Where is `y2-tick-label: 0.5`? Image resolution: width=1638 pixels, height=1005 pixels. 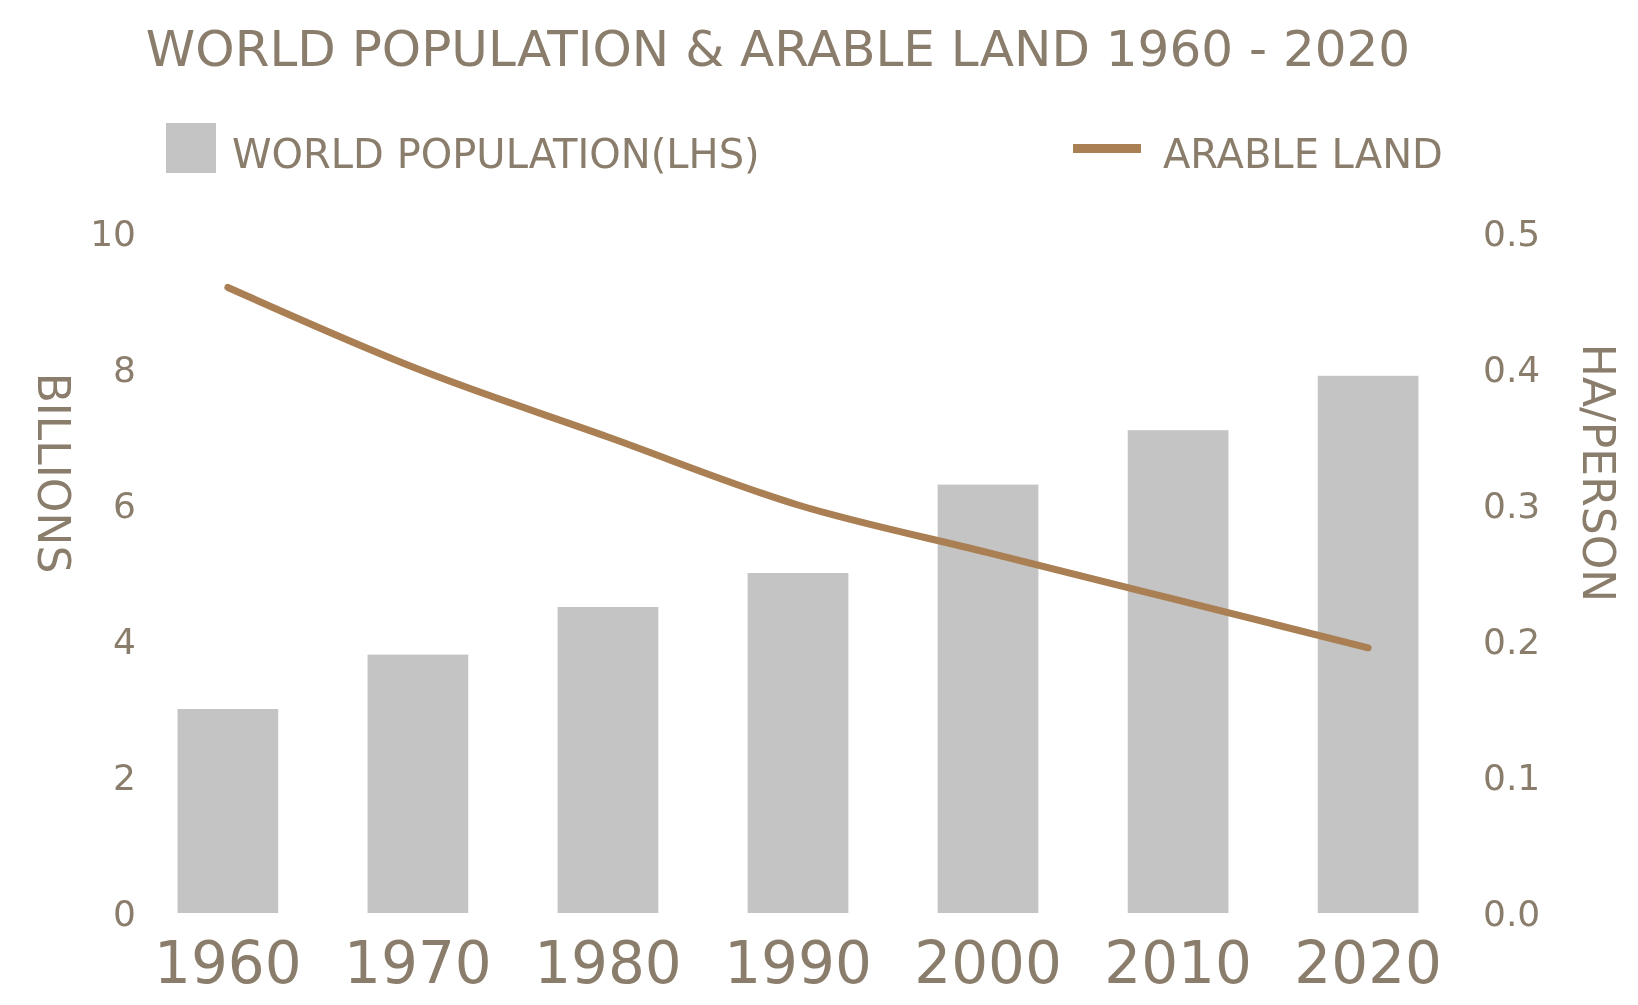 y2-tick-label: 0.5 is located at coordinates (1512, 233).